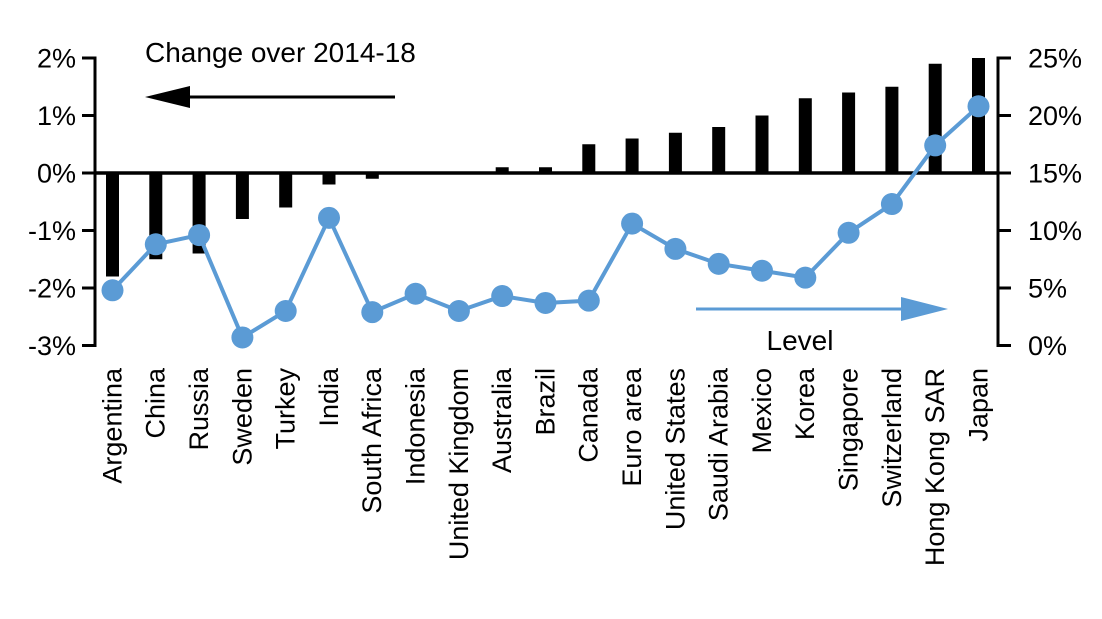 The height and width of the screenshot is (619, 1102). Describe the element at coordinates (1047, 346) in the screenshot. I see `right-axis-tick-label: 0%` at that location.